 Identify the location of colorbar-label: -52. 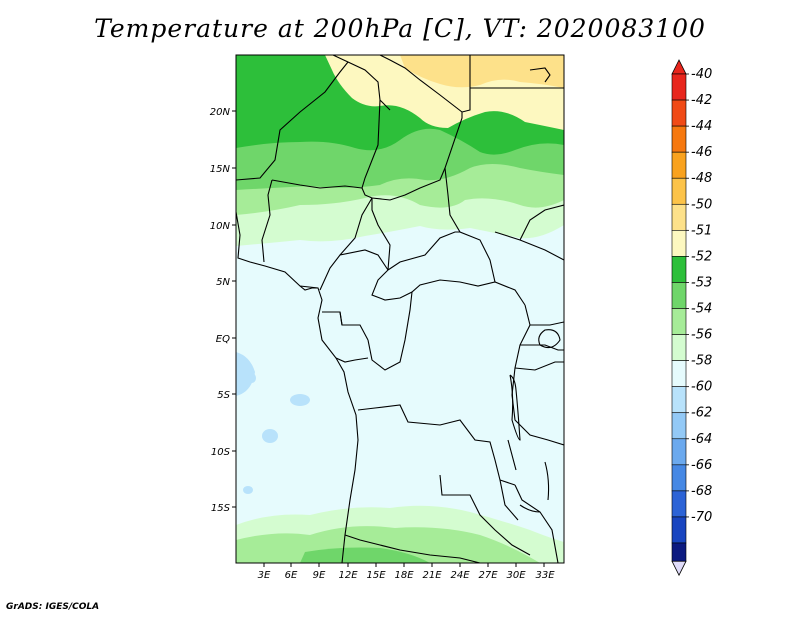
(701, 256).